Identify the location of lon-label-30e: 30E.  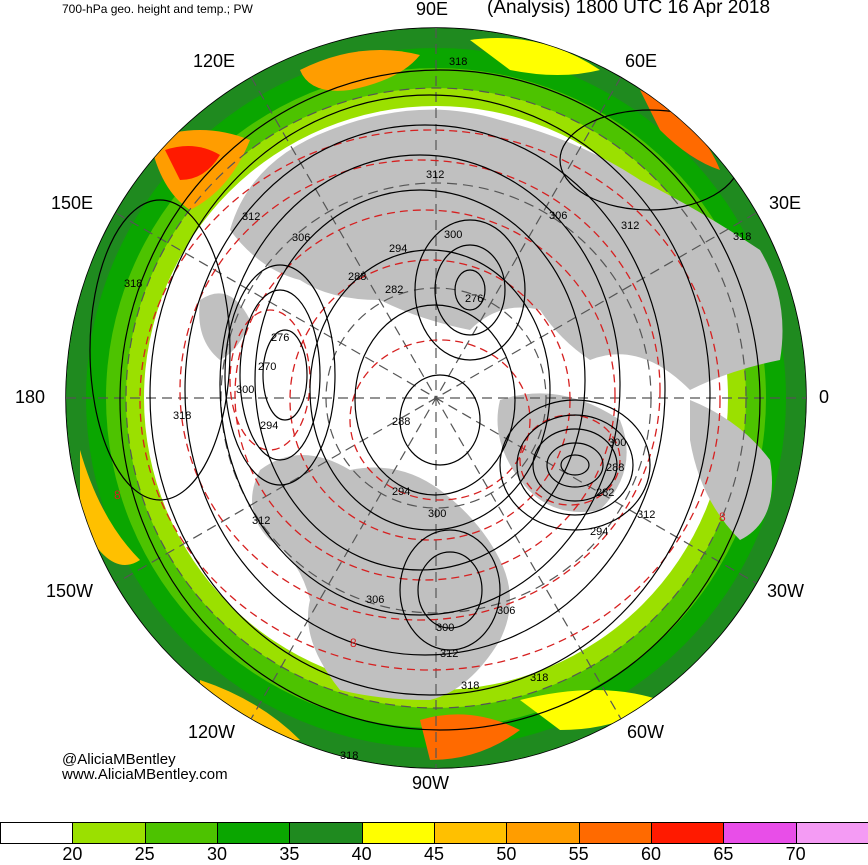
(785, 203).